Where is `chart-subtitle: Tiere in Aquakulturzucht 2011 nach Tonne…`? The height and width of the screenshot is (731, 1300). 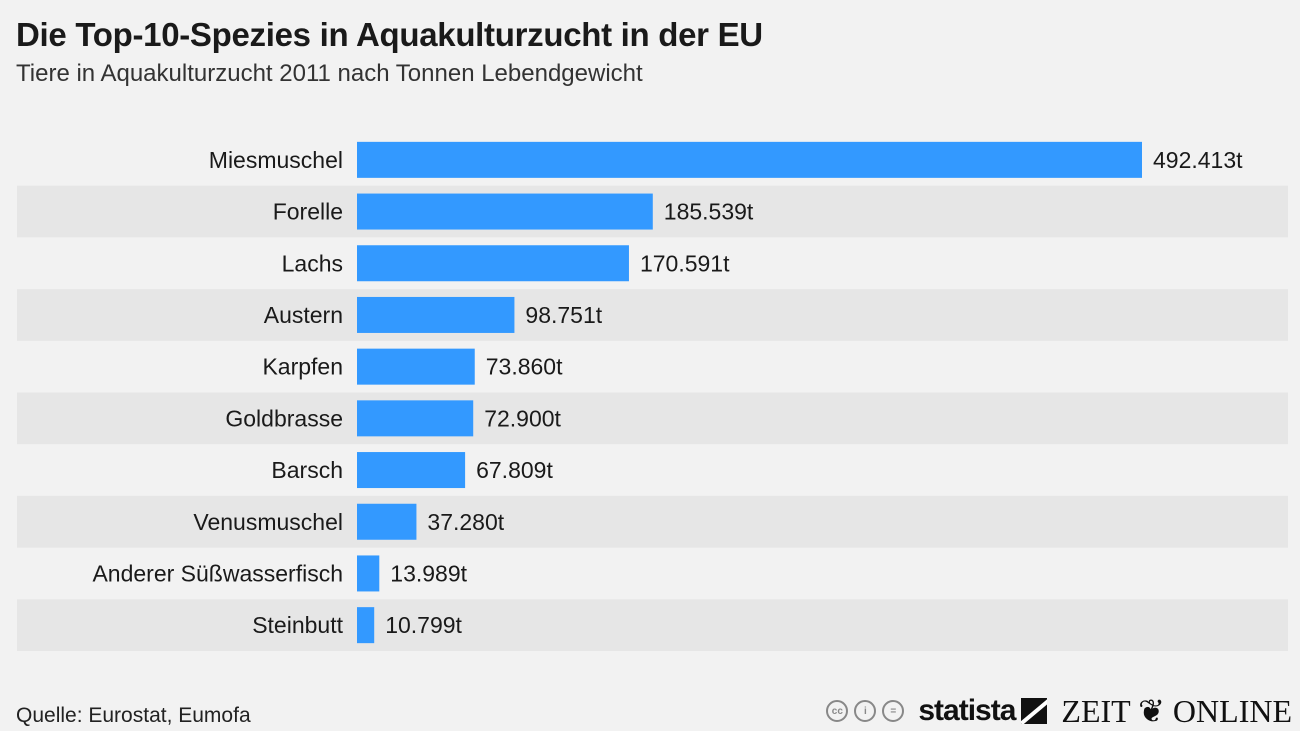
chart-subtitle: Tiere in Aquakulturzucht 2011 nach Tonne… is located at coordinates (329, 73).